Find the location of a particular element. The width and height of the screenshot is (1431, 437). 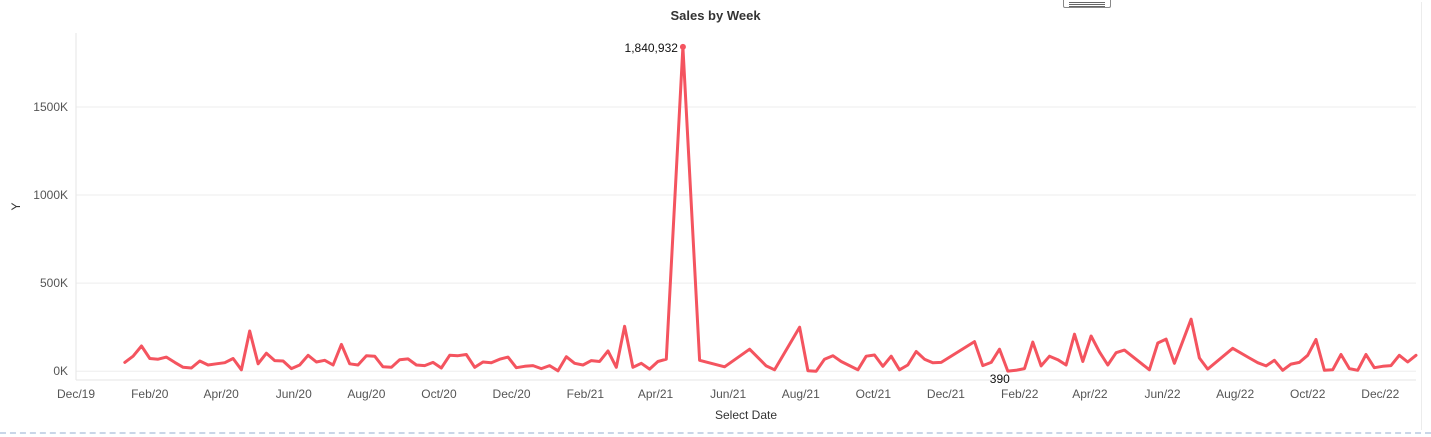

x-tick-label: Feb/21 is located at coordinates (586, 394).